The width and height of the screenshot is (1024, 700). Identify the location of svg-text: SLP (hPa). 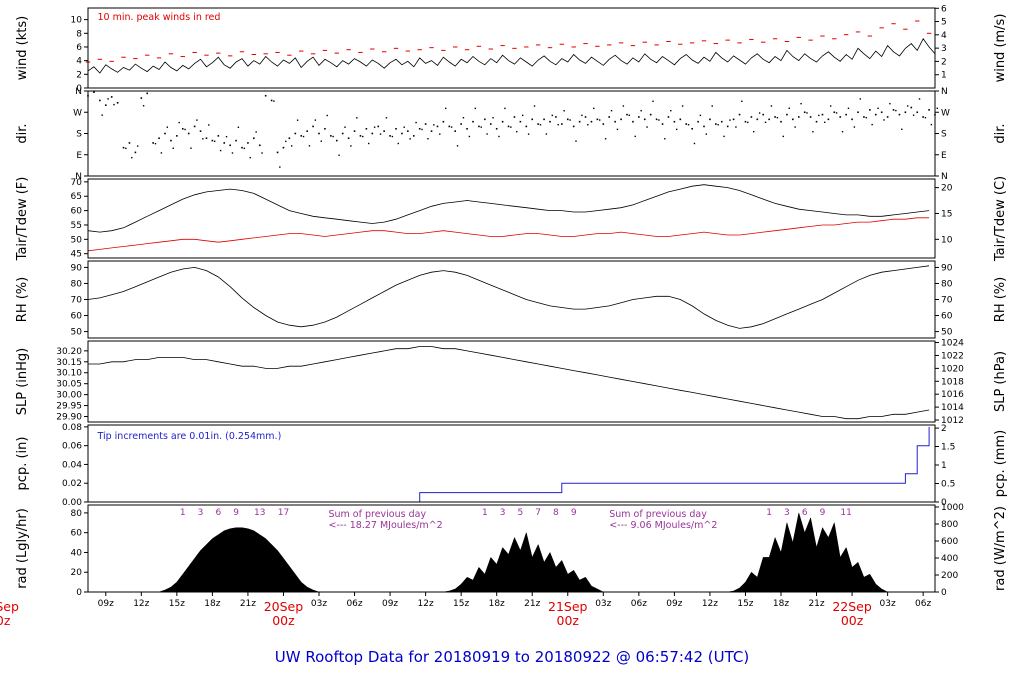
(1000, 381).